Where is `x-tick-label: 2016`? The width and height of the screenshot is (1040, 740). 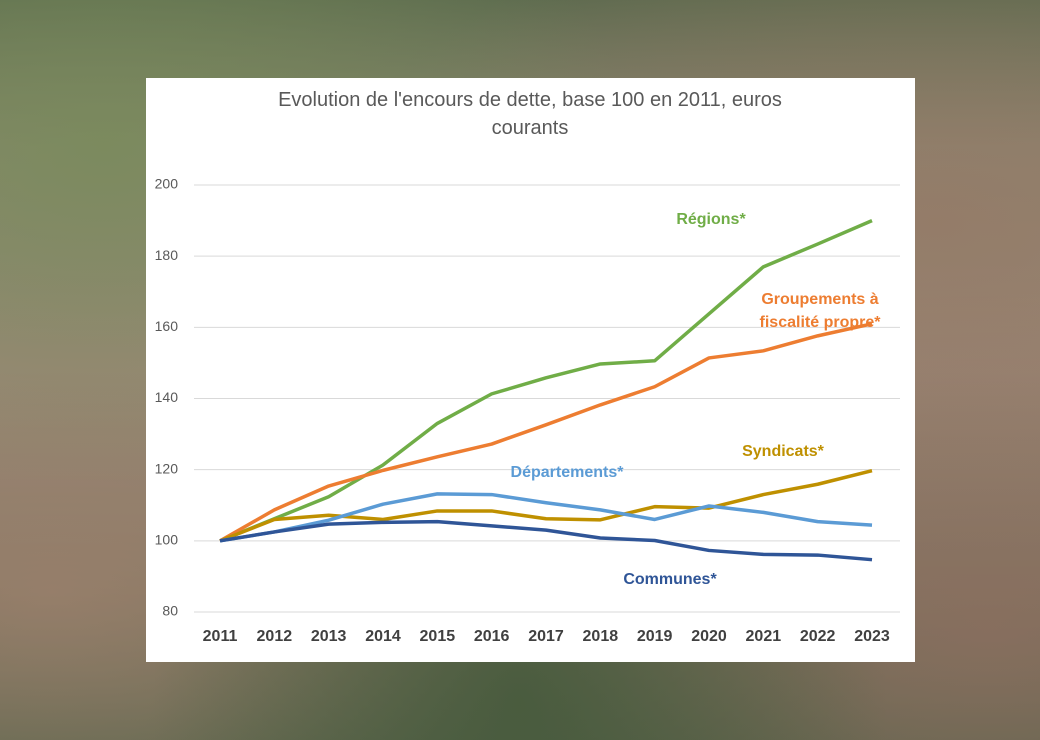
x-tick-label: 2016 is located at coordinates (492, 636).